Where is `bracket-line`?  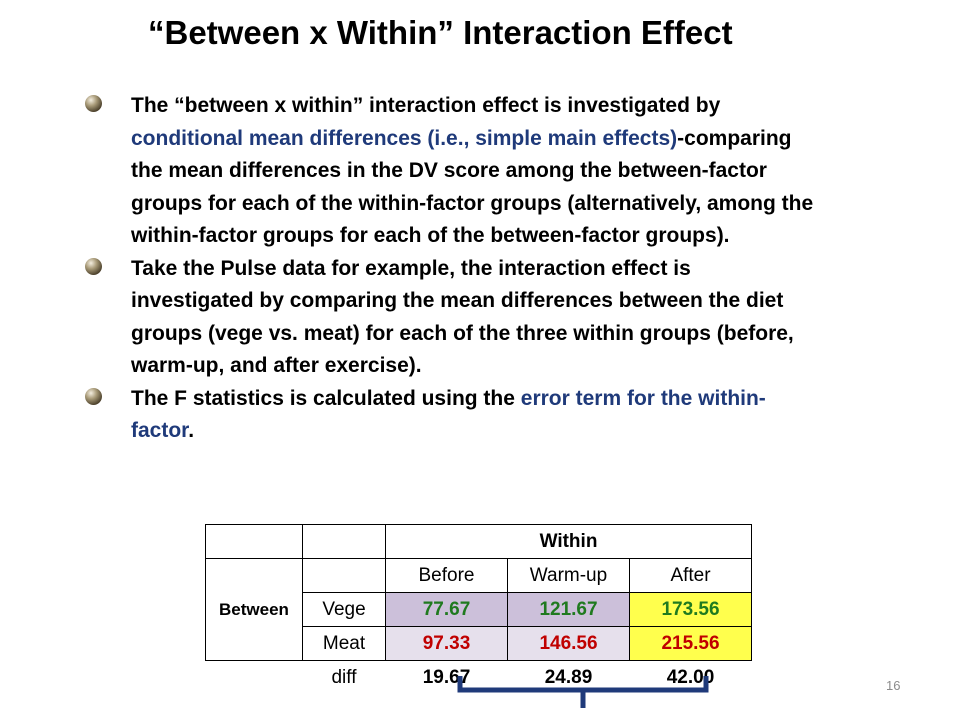
bracket-line is located at coordinates (583, 684).